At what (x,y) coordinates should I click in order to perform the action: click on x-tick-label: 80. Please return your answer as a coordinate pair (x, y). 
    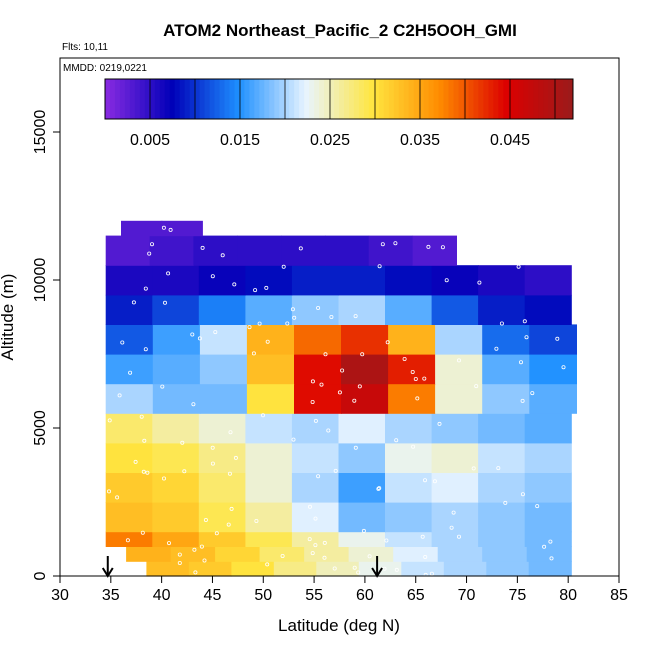
    Looking at the image, I should click on (568, 595).